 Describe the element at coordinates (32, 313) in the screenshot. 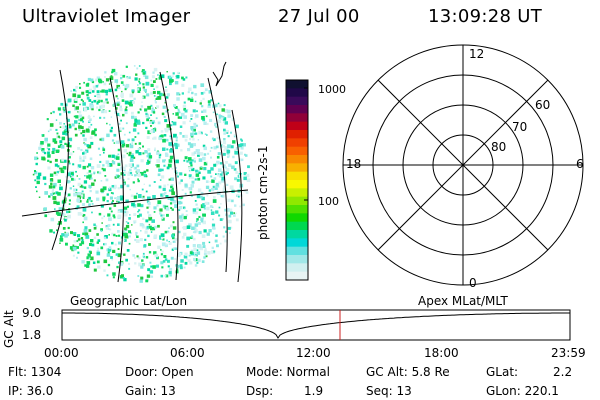

I see `timeline-ytick-9: 9.0` at that location.